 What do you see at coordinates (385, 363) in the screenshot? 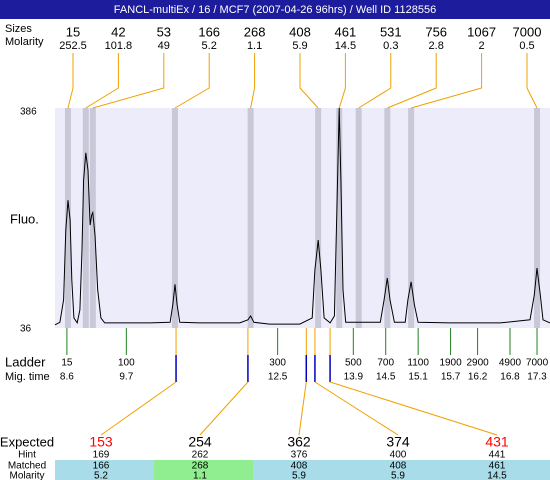
I see `ladder-size: 700` at bounding box center [385, 363].